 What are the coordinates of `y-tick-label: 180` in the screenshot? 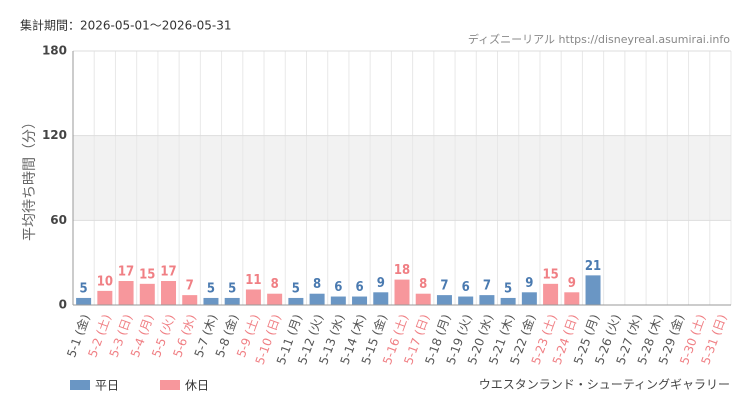 It's located at (54, 51).